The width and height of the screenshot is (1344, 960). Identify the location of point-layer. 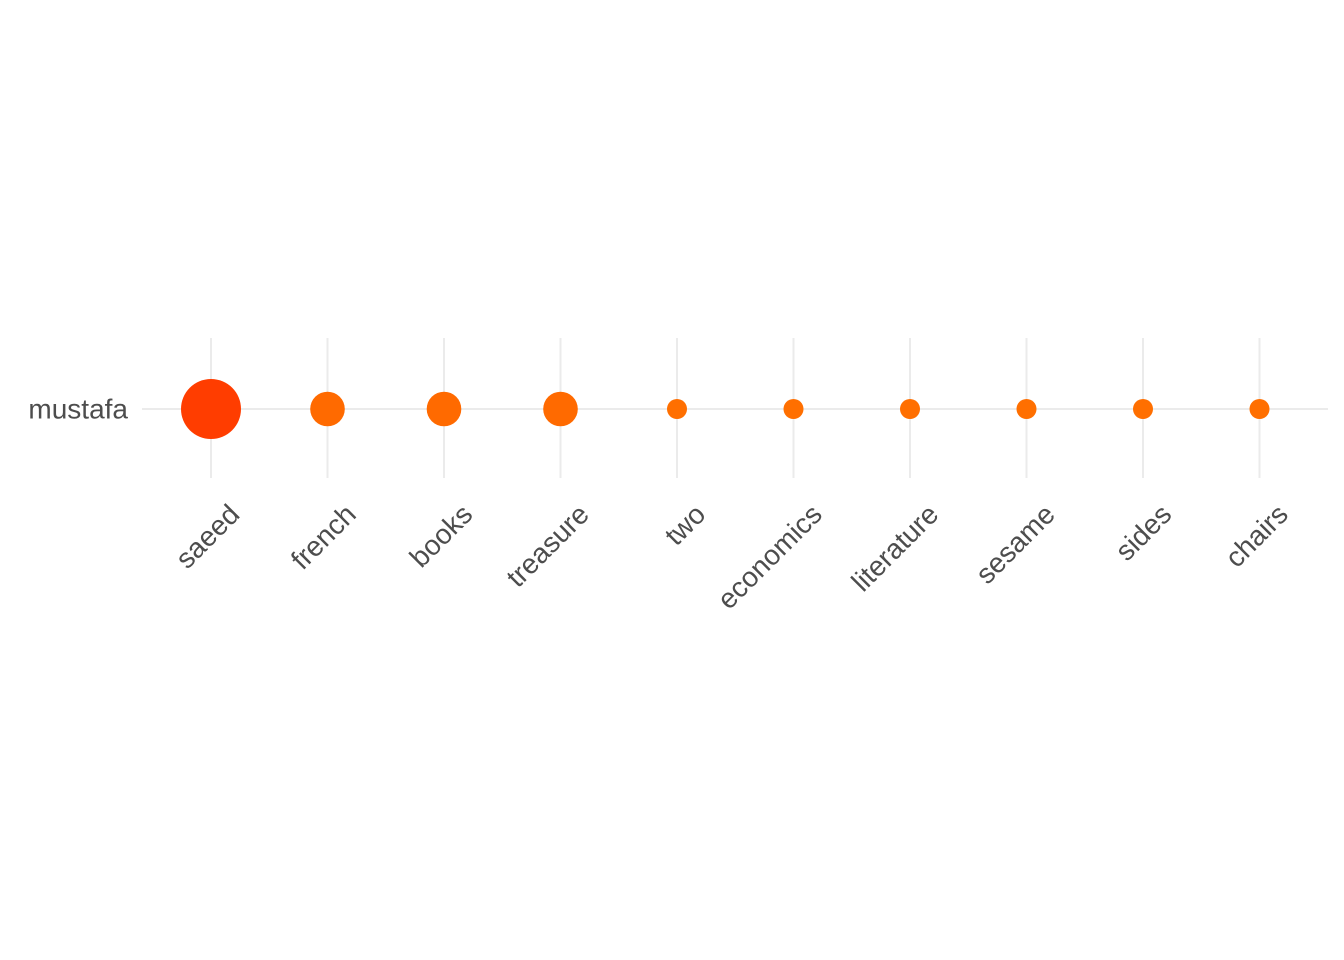
(725, 409).